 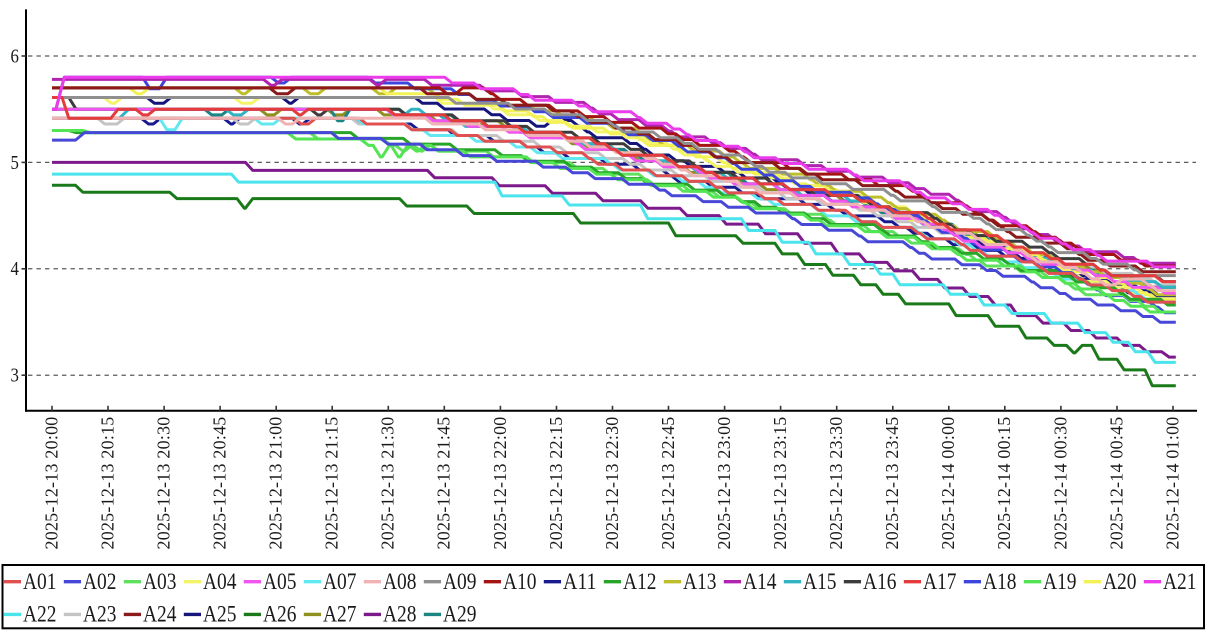 I want to click on svg-text: 6, so click(x=15, y=56).